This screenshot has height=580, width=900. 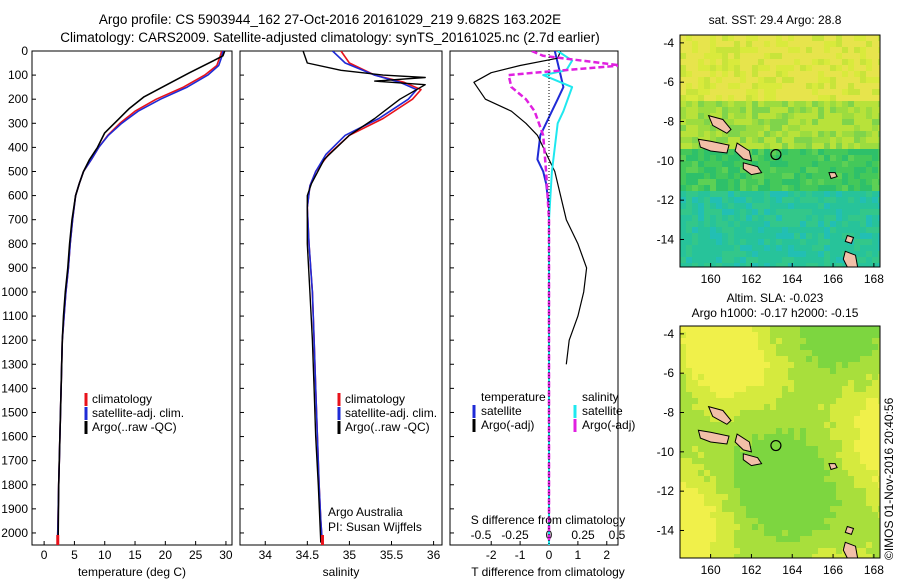 What do you see at coordinates (548, 520) in the screenshot?
I see `difference-top-xlabel: S difference from climatology` at bounding box center [548, 520].